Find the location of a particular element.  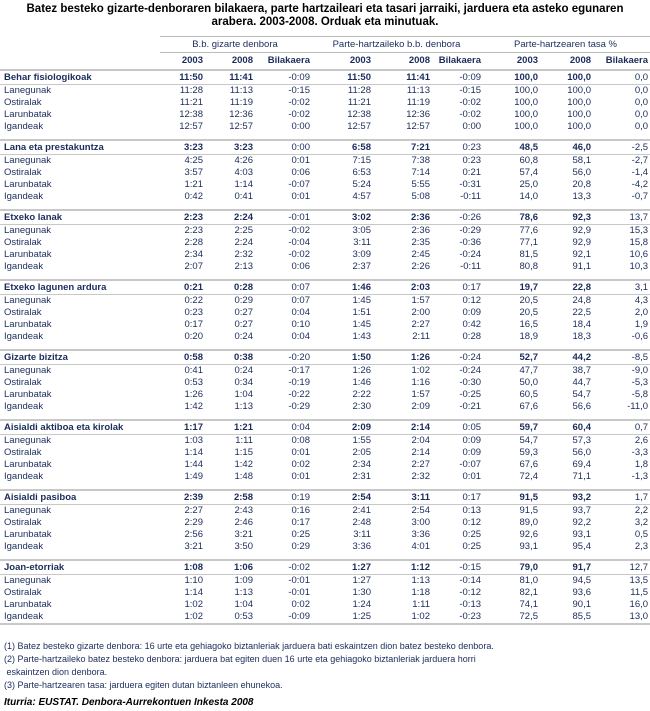

value-cell: 1:26 is located at coordinates (362, 370).